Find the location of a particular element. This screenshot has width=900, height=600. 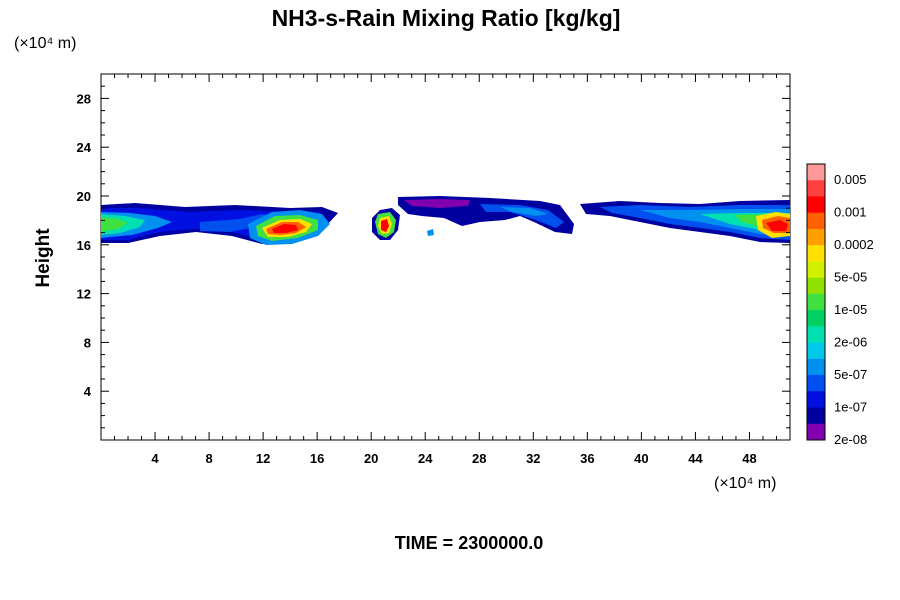

x-tick-label: 36 is located at coordinates (587, 458).